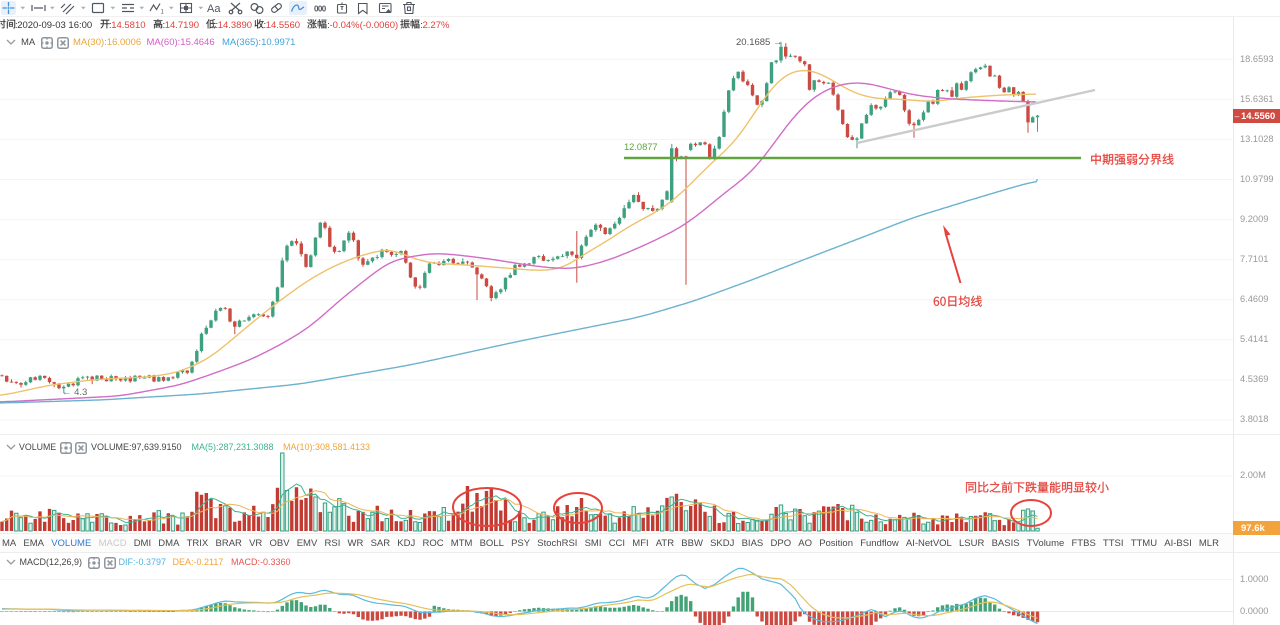 This screenshot has height=625, width=1280. What do you see at coordinates (214, 9) in the screenshot?
I see `svg-text: Aa` at bounding box center [214, 9].